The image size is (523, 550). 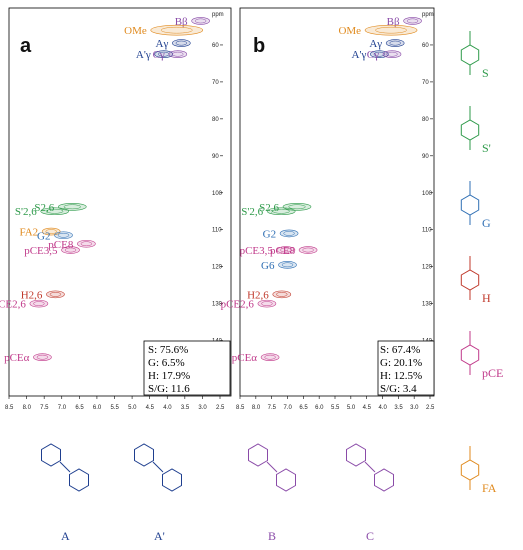 What do you see at coordinates (245, 358) in the screenshot?
I see `signal-label: pCEα` at bounding box center [245, 358].